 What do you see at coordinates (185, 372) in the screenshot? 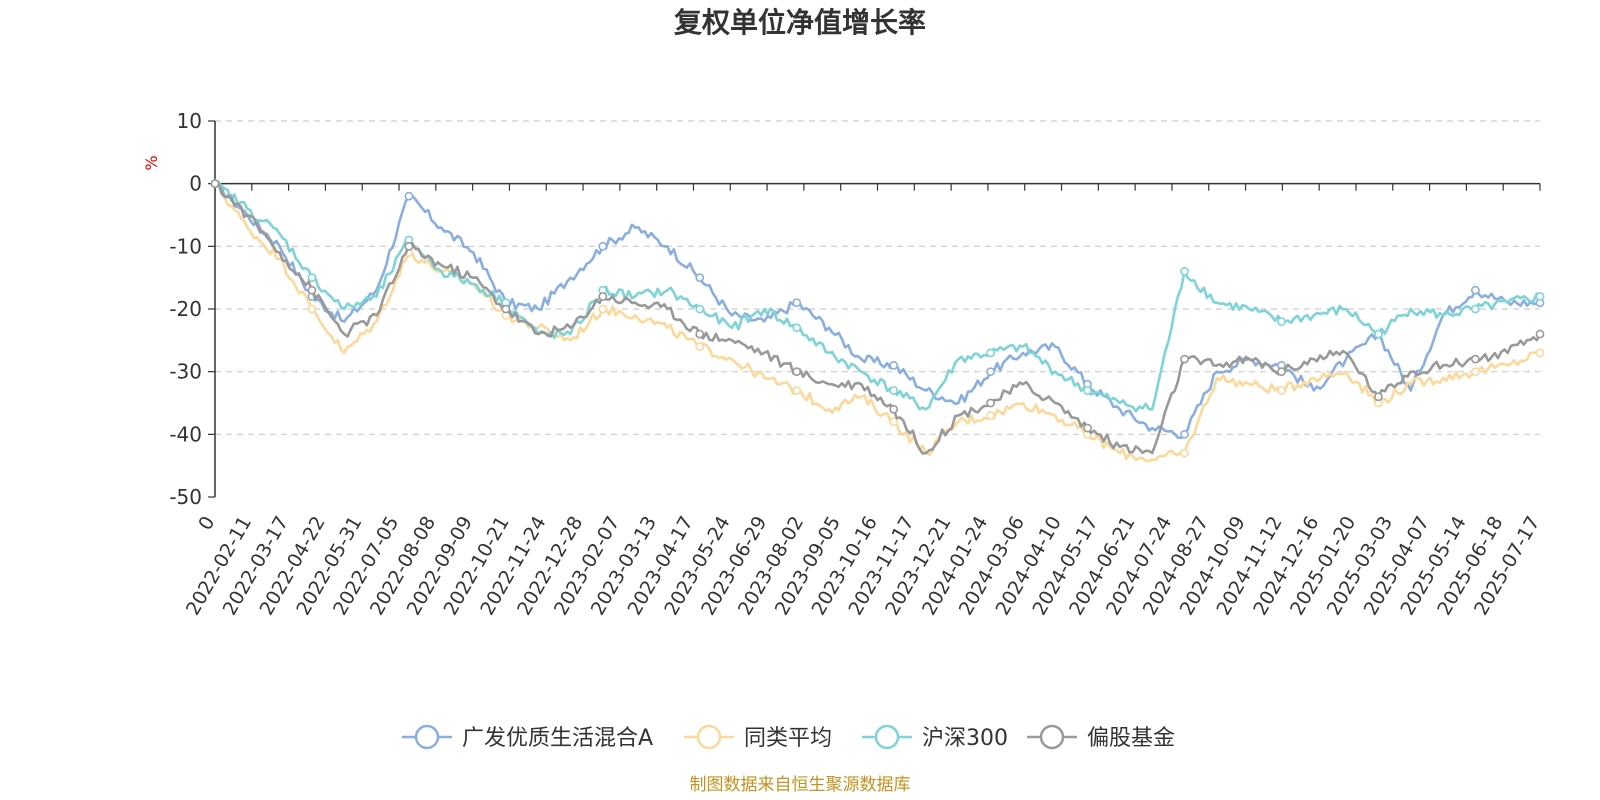
I see `y-tick-label: -30` at bounding box center [185, 372].